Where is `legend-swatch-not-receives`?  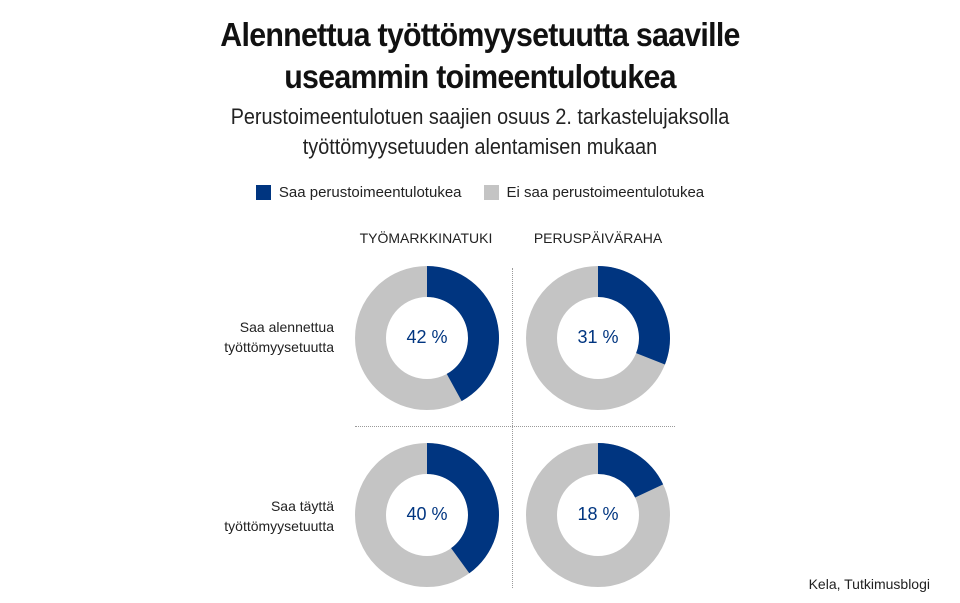
legend-swatch-not-receives is located at coordinates (491, 192).